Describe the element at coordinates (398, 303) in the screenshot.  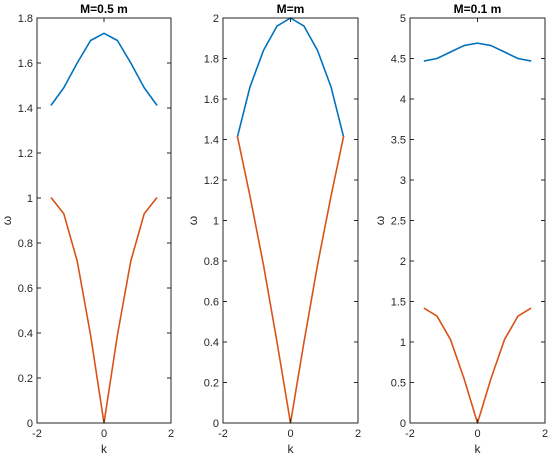
I see `y-tick-label: 1.5` at that location.